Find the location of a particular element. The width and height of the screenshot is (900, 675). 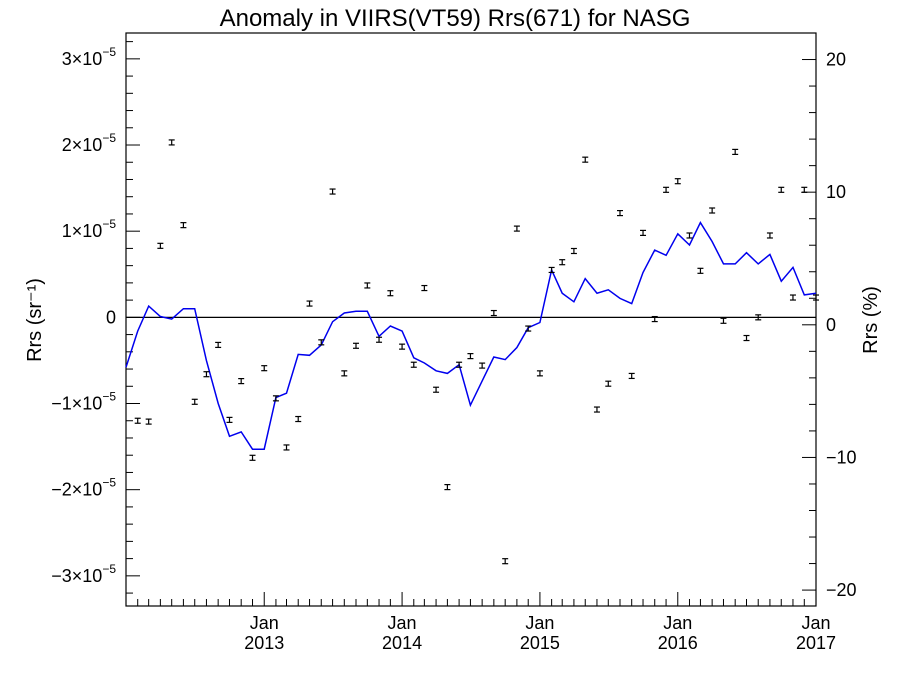

x-tick-label-year: 2015 is located at coordinates (540, 643).